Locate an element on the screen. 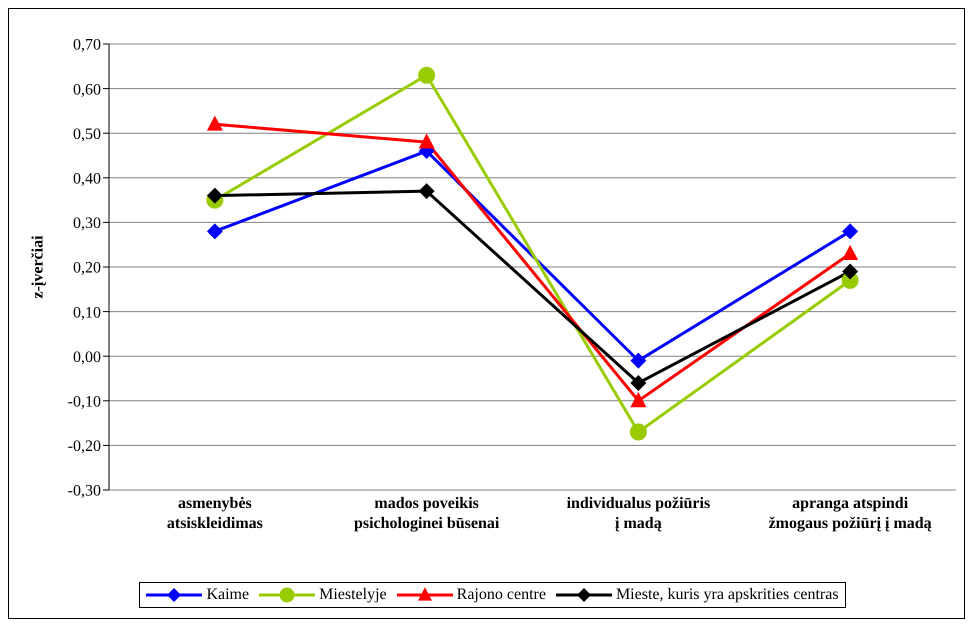 Image resolution: width=973 pixels, height=627 pixels. legend-label: Miestelyje is located at coordinates (353, 595).